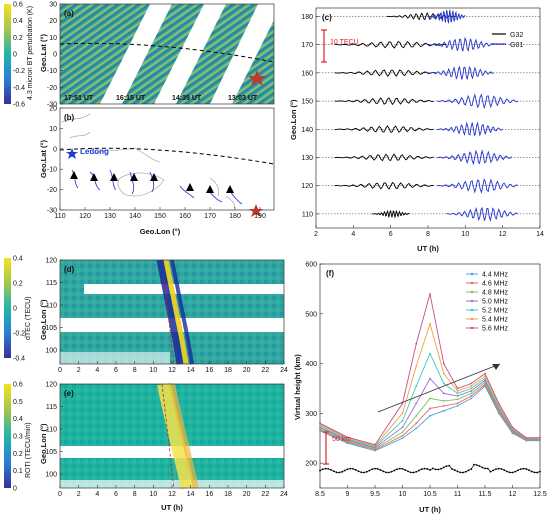  What do you see at coordinates (19, 334) in the screenshot?
I see `colorbar-tick-label: -0.2` at bounding box center [19, 334].